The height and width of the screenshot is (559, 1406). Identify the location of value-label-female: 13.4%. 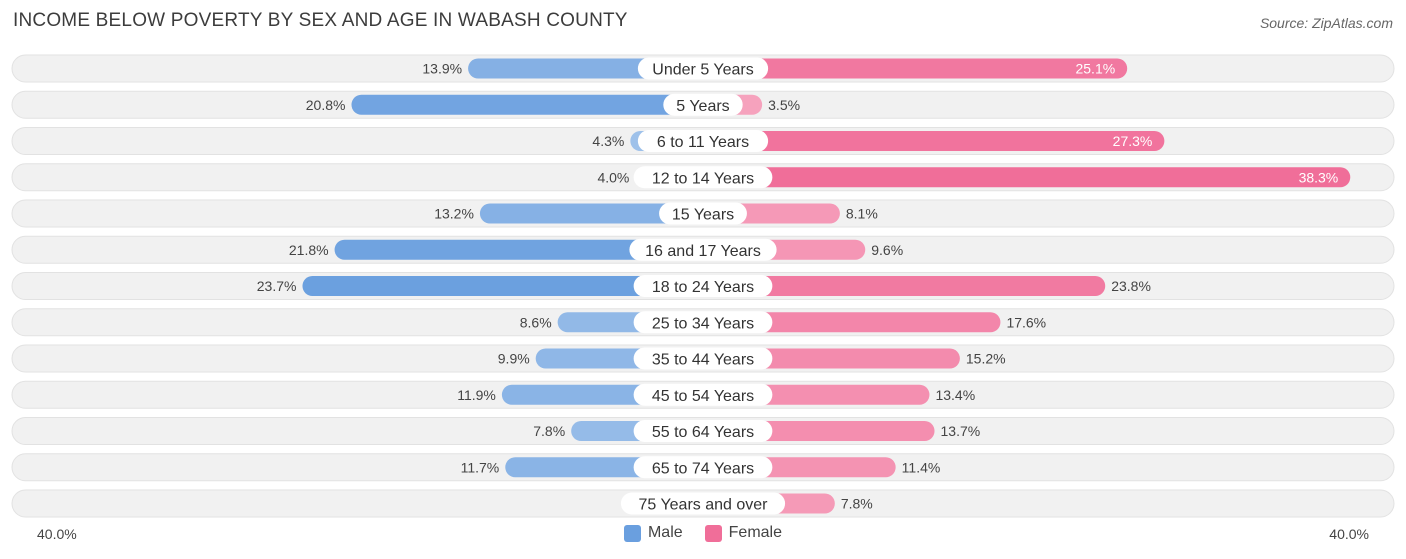
(955, 395).